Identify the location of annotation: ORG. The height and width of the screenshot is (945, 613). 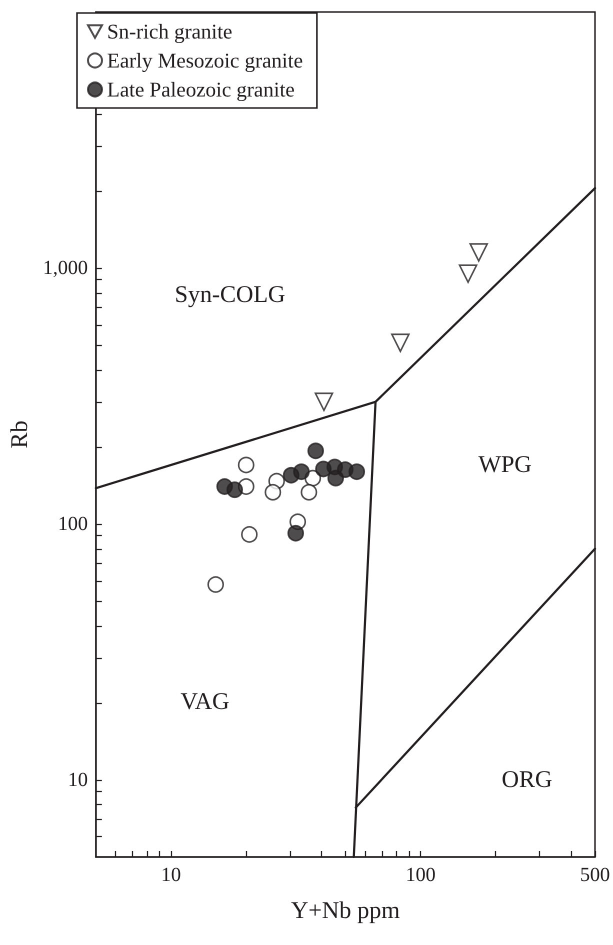
(527, 780).